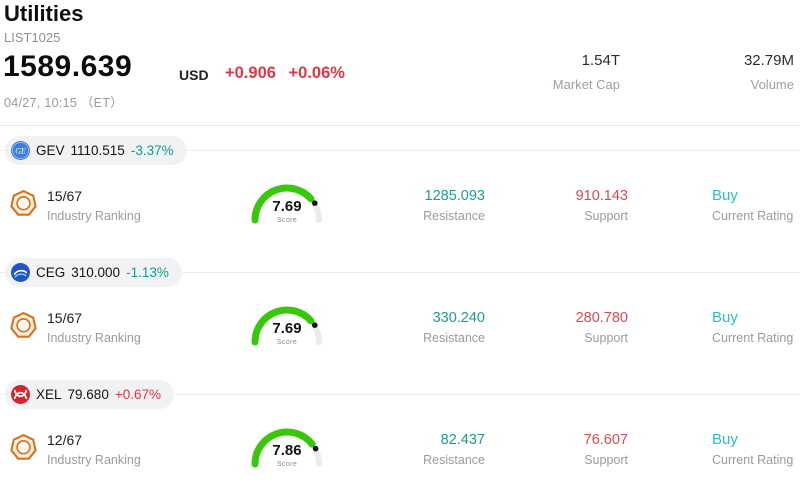 This screenshot has height=492, width=800. I want to click on stock-pill-ceg: CEG 310.000 -1.13%, so click(93, 272).